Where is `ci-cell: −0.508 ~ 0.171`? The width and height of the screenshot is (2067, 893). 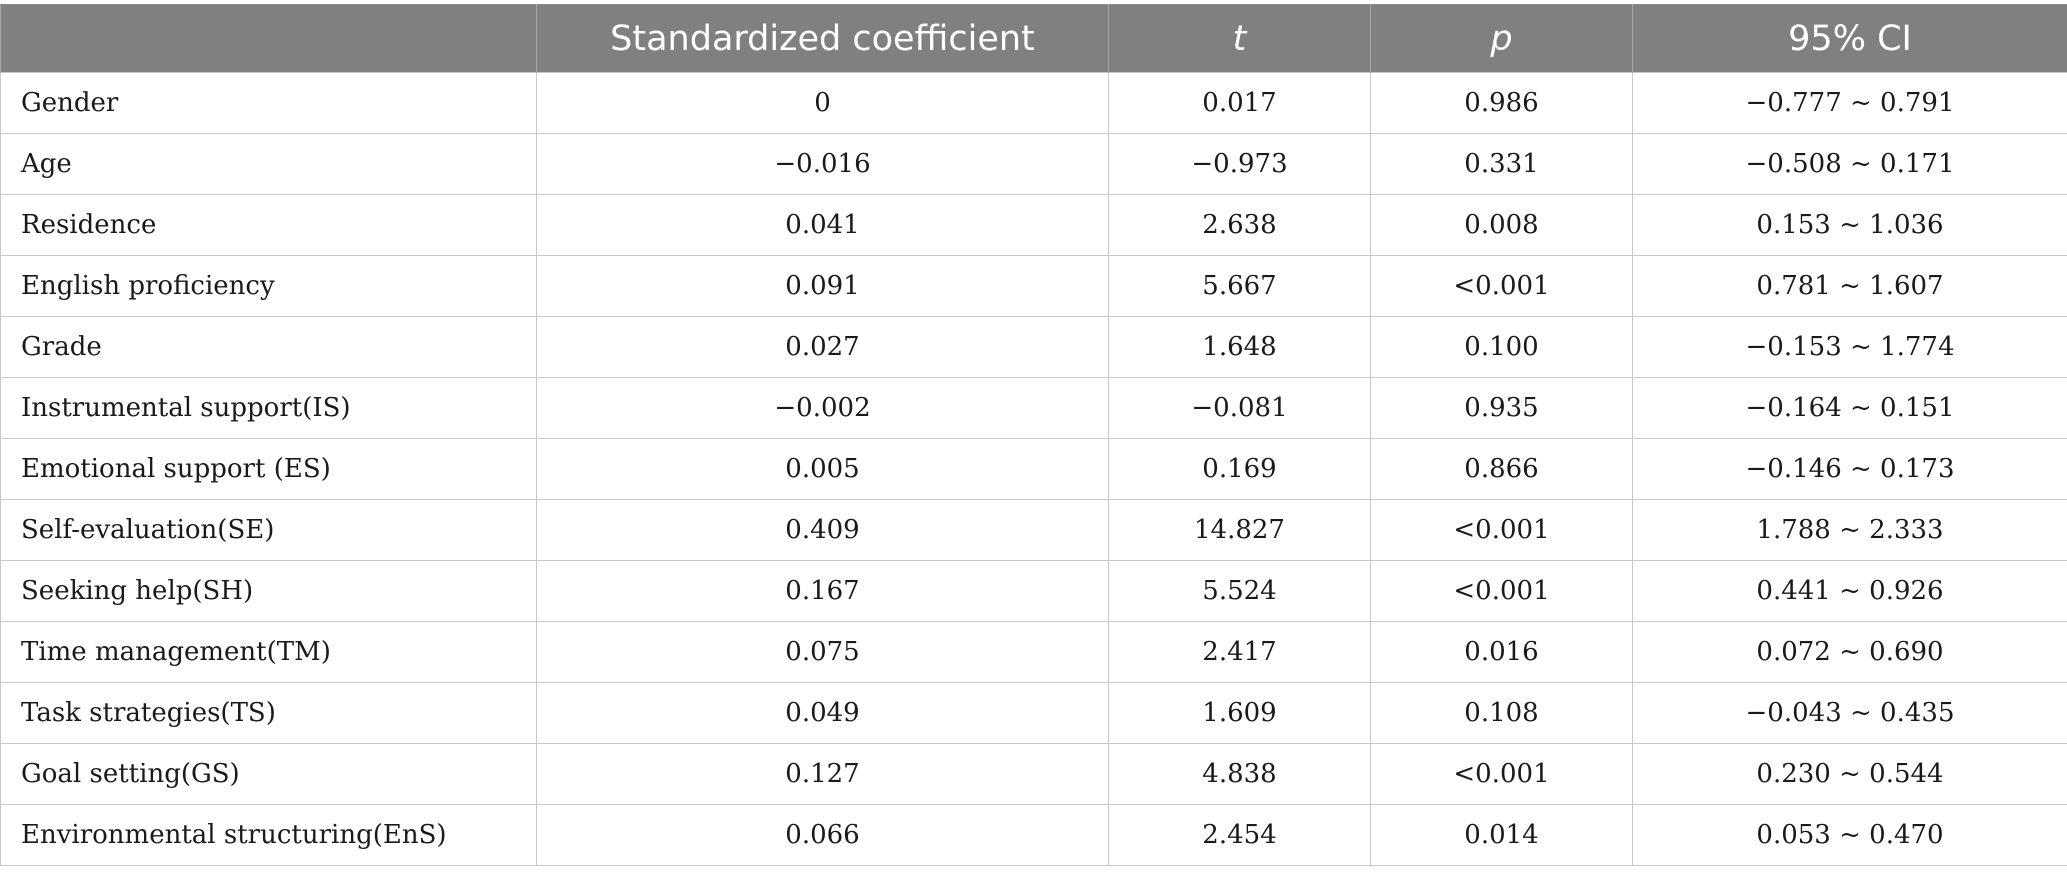
ci-cell: −0.508 ~ 0.171 is located at coordinates (1849, 164).